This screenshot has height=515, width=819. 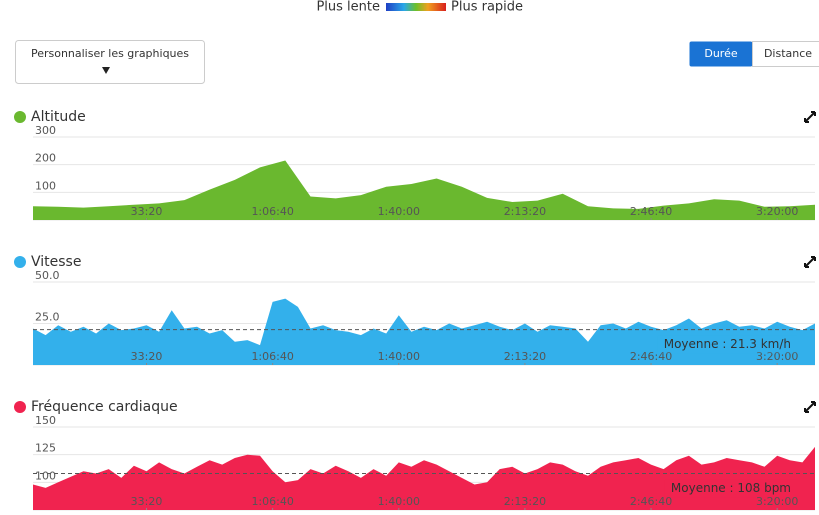 What do you see at coordinates (416, 7) in the screenshot?
I see `speed-gradient` at bounding box center [416, 7].